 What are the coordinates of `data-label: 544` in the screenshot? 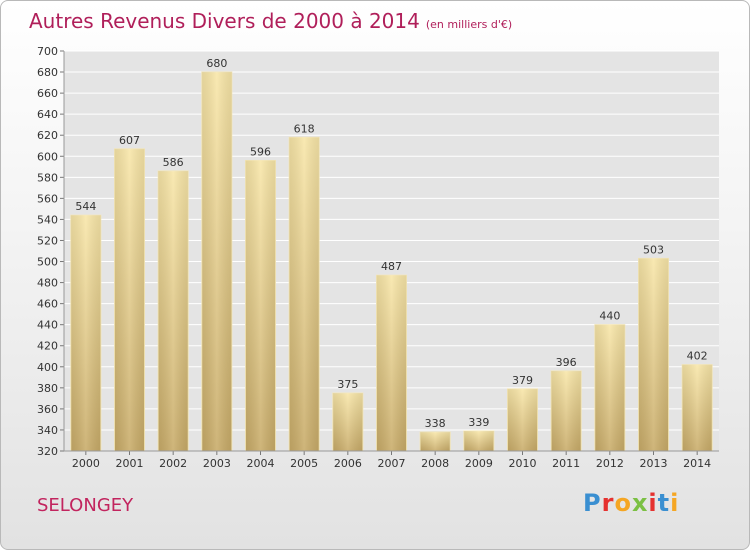 It's located at (85, 206).